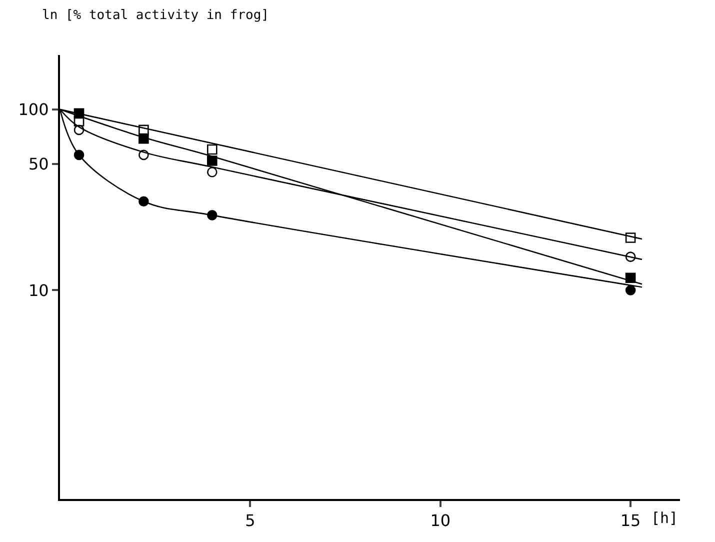 The height and width of the screenshot is (542, 715). What do you see at coordinates (33, 110) in the screenshot?
I see `y-tick-label: 100` at bounding box center [33, 110].